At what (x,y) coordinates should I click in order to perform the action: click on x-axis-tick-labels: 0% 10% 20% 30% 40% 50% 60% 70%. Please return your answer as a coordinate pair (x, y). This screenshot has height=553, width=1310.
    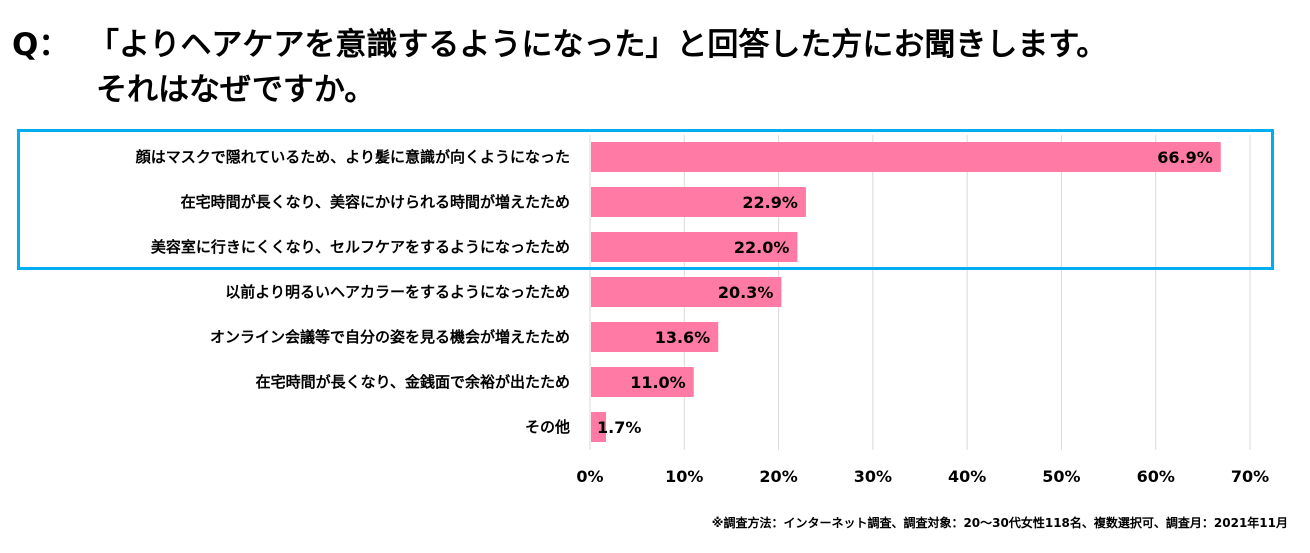
    Looking at the image, I should click on (922, 476).